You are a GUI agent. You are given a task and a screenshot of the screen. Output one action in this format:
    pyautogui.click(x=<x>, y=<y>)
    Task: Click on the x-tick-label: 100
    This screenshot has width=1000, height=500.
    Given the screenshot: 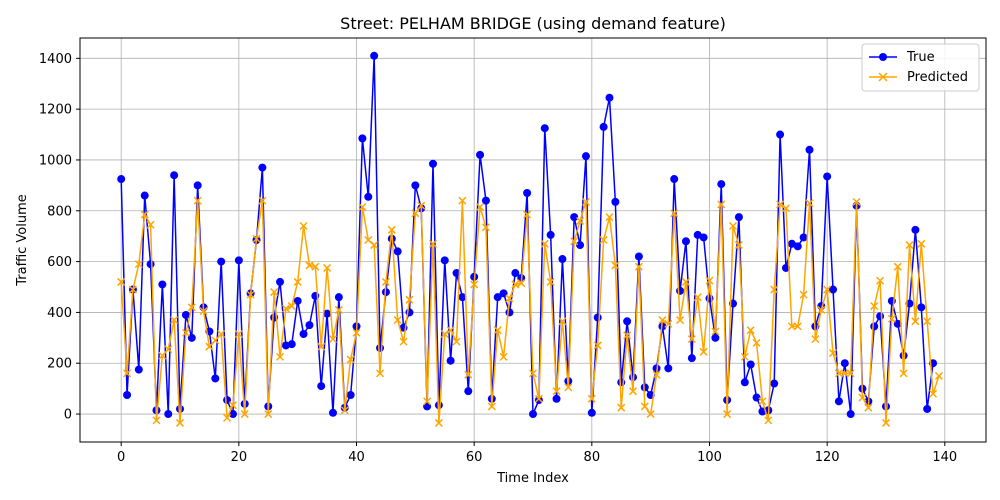 What is the action you would take?
    pyautogui.click(x=709, y=457)
    